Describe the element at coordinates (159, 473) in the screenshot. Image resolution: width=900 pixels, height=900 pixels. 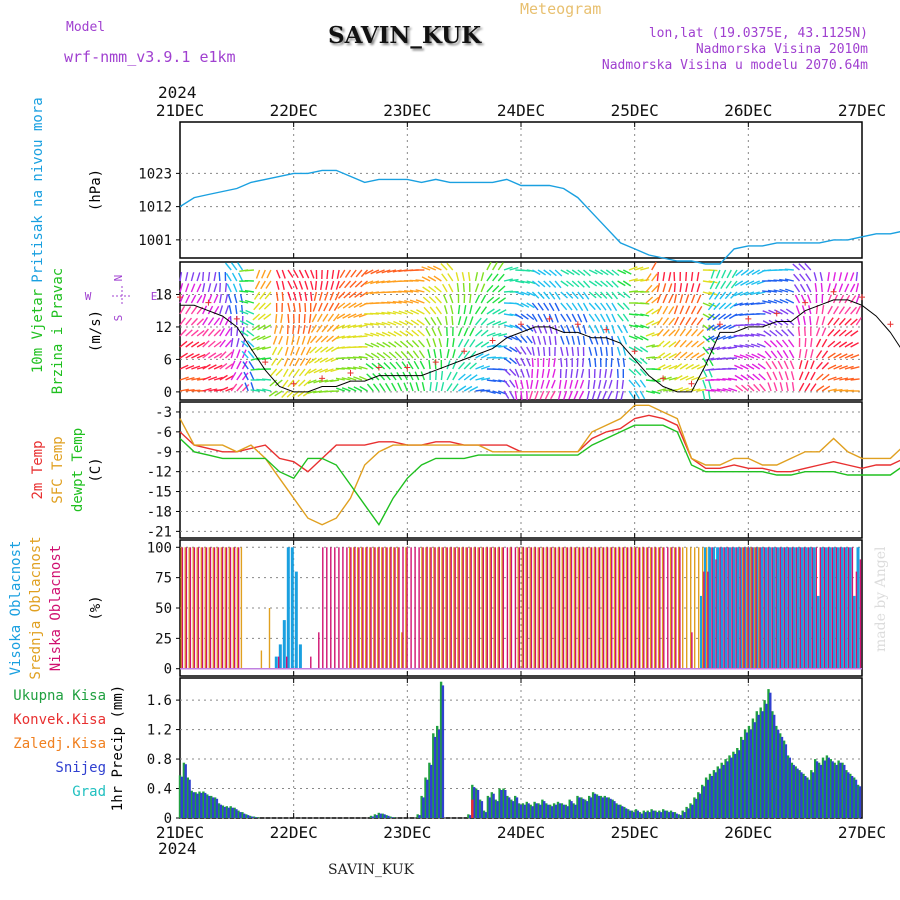
I see `temperature-ytick-label: -12` at that location.